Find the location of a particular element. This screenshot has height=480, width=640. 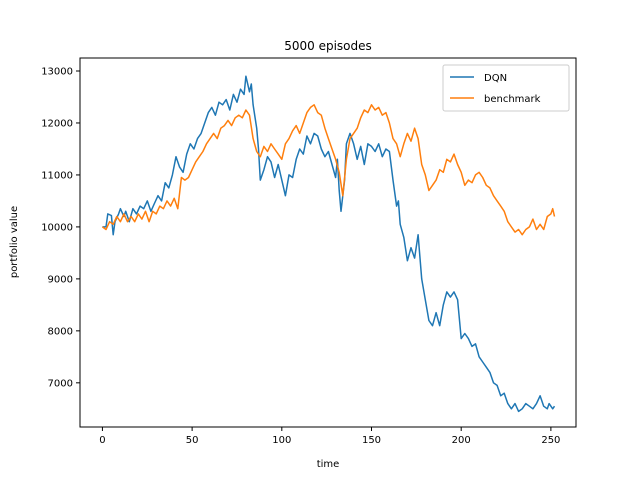

legend: DQN benchmark is located at coordinates (506, 88).